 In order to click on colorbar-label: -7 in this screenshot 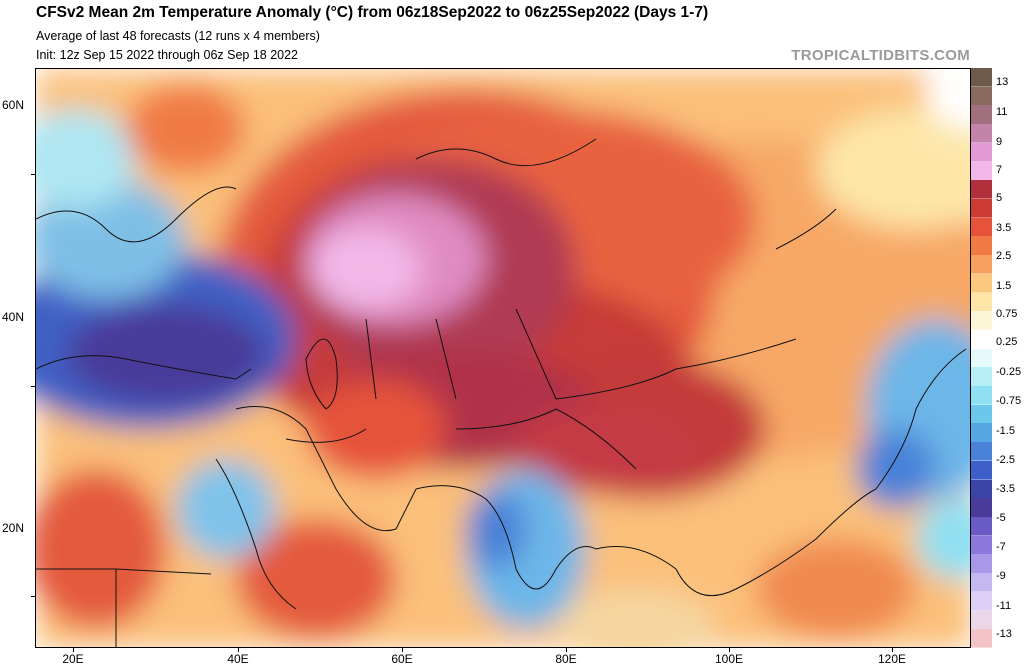, I will do `click(1001, 547)`.